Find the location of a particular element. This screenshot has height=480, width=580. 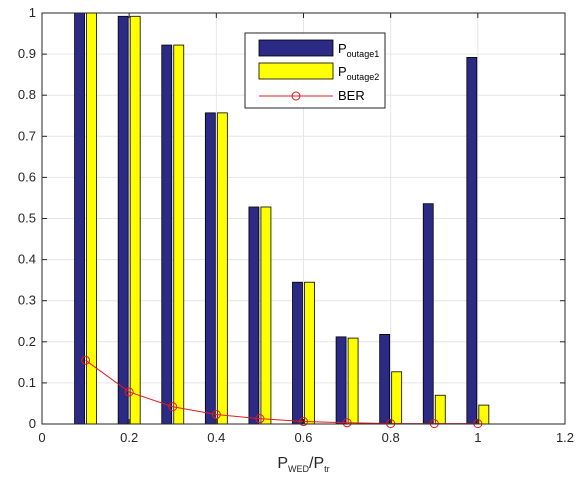

y-tick-label: 0.7 is located at coordinates (27, 135).